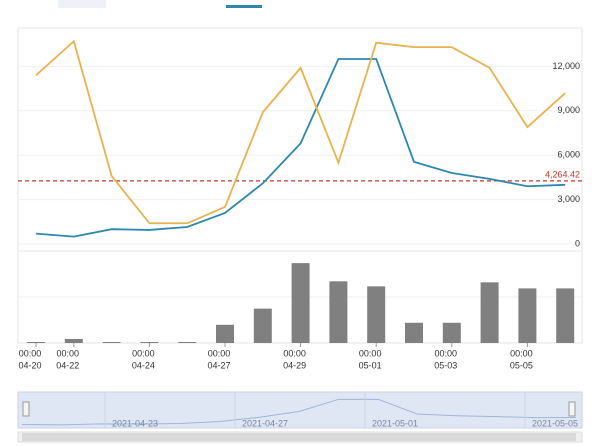 The height and width of the screenshot is (446, 600). What do you see at coordinates (67, 365) in the screenshot?
I see `x-tick-date: 04-22` at bounding box center [67, 365].